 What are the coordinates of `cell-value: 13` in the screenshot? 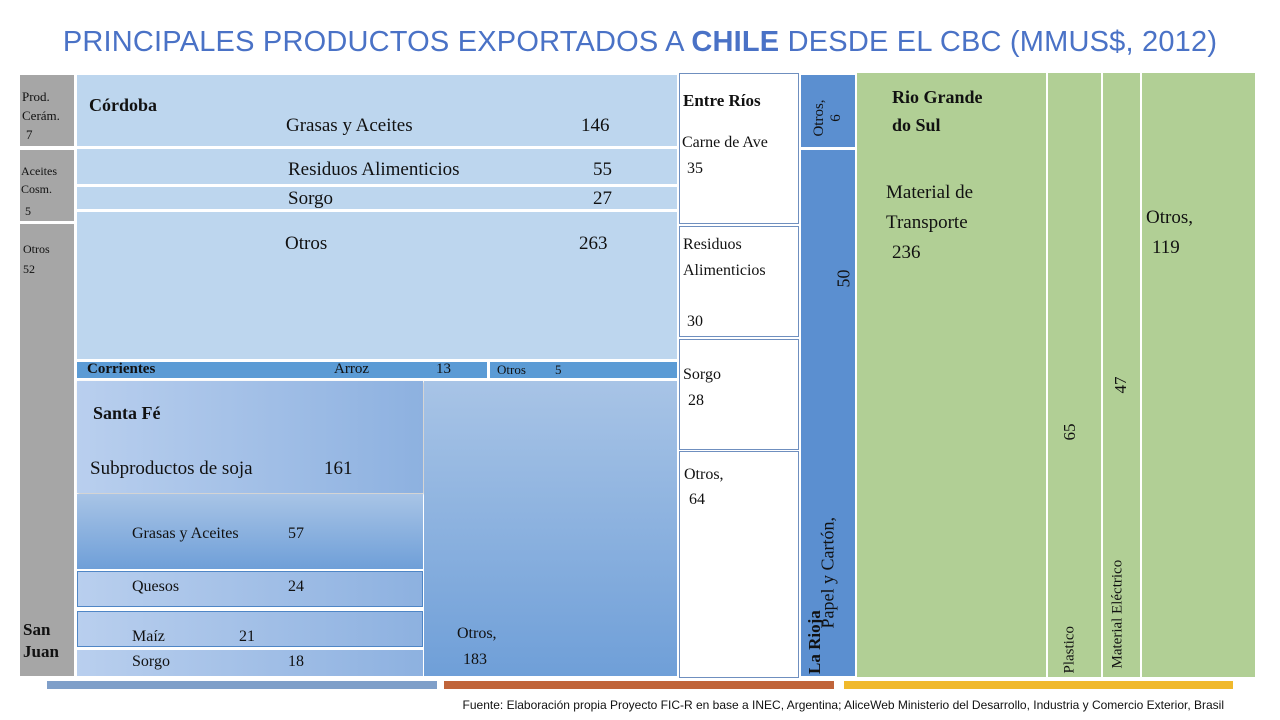 It's located at (443, 369).